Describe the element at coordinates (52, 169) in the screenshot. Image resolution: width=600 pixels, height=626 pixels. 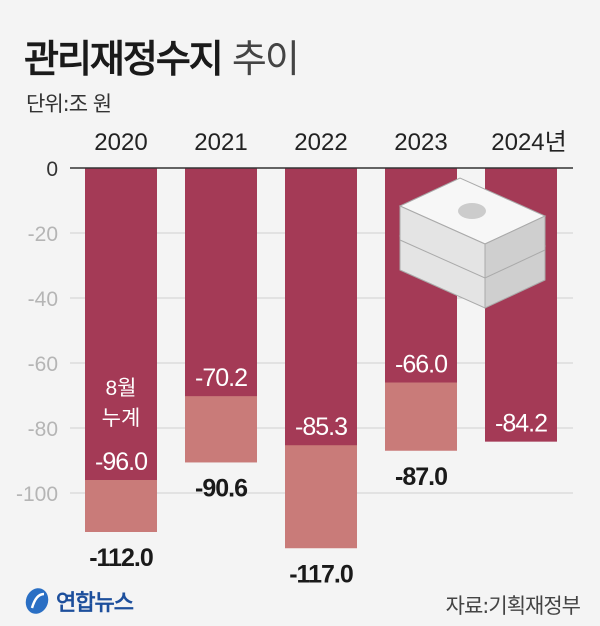
I see `y-tick-label: 0` at that location.